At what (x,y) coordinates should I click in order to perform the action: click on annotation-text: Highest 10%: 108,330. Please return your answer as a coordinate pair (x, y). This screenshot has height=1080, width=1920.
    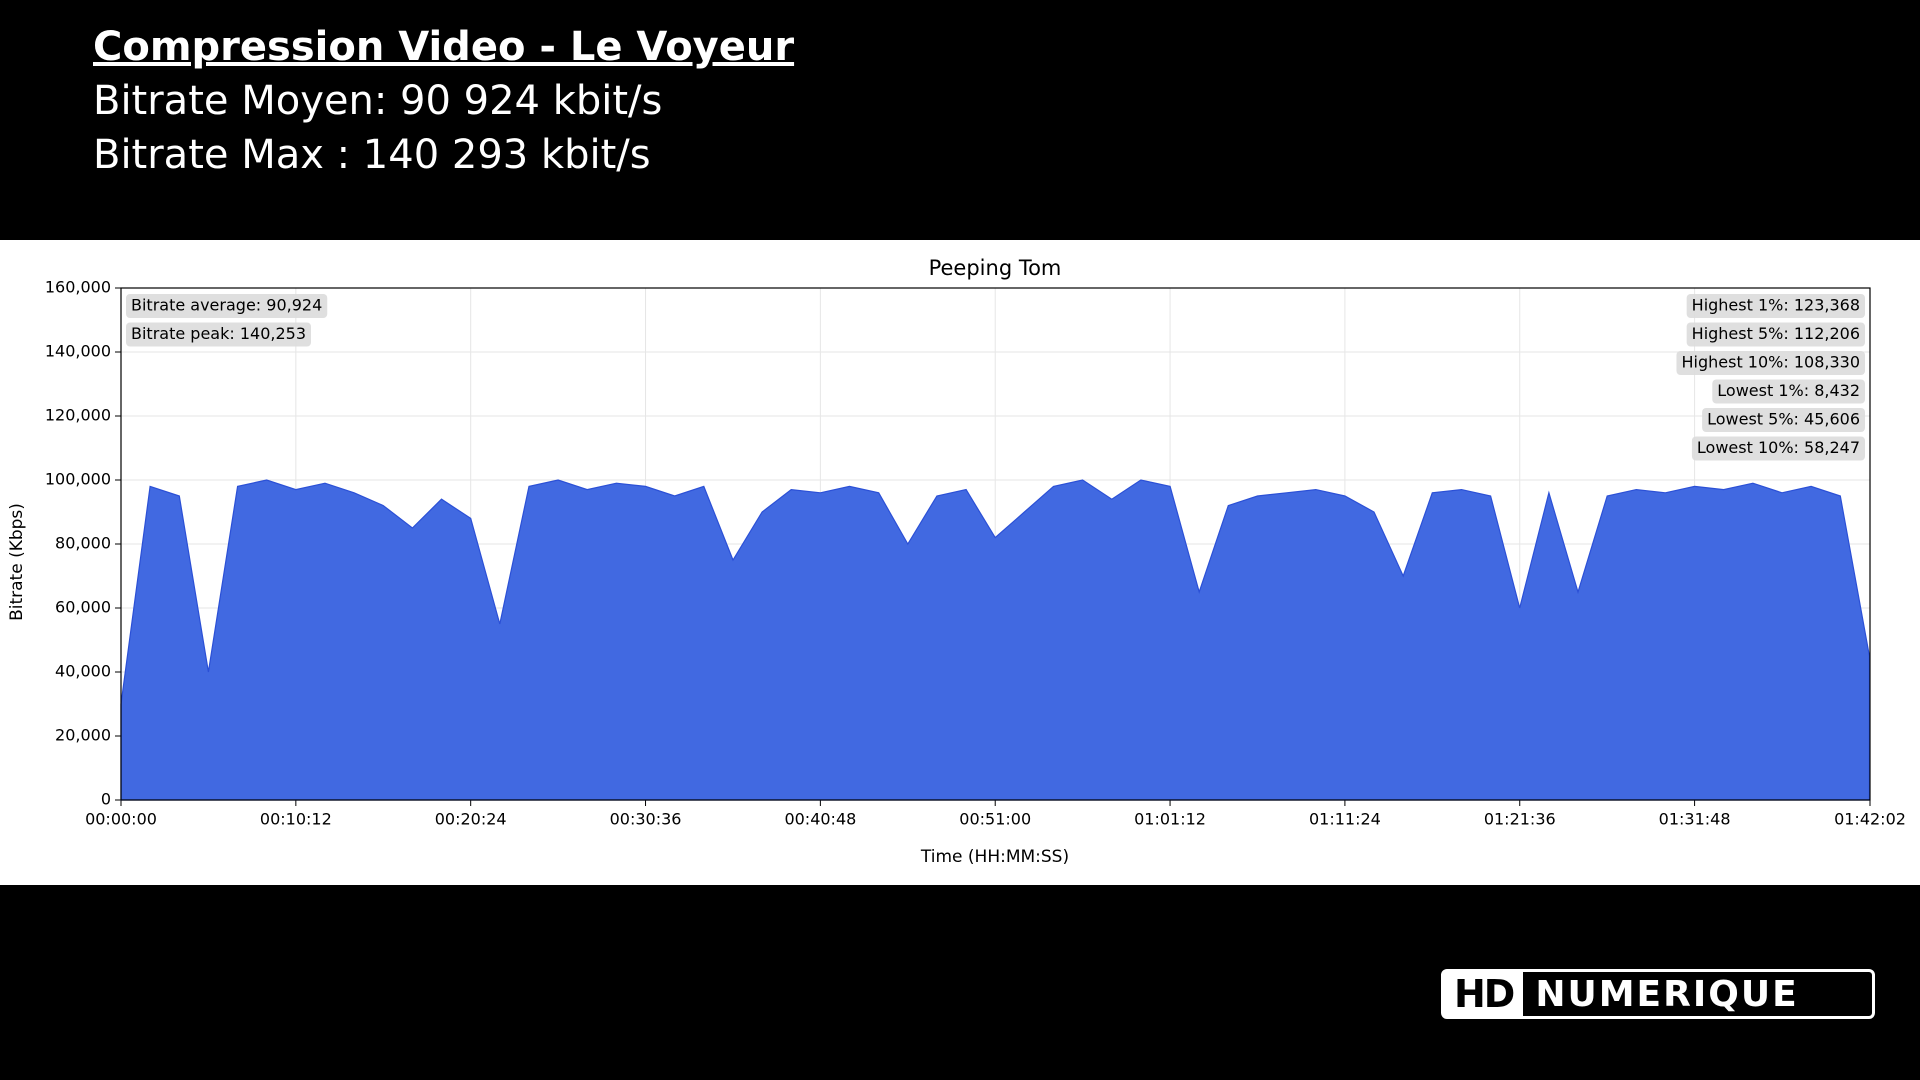
    Looking at the image, I should click on (1770, 362).